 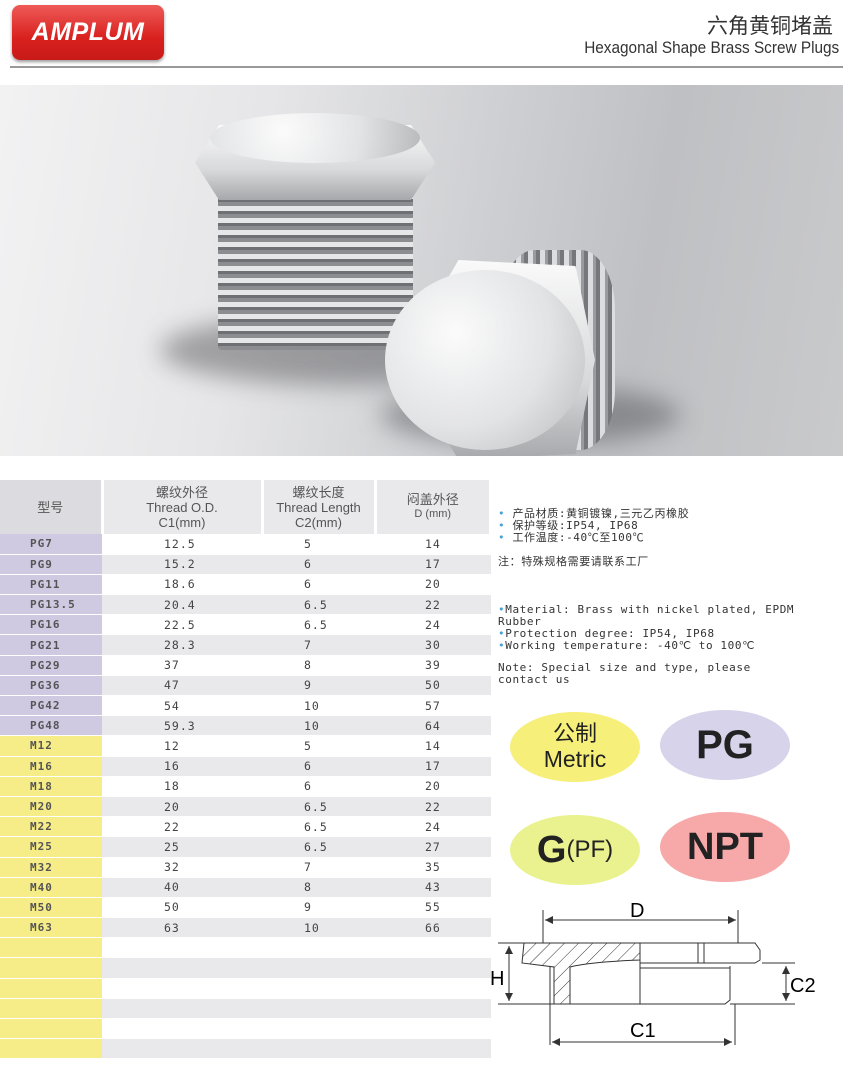 I want to click on cell-thread-od: 18.6, so click(x=182, y=585).